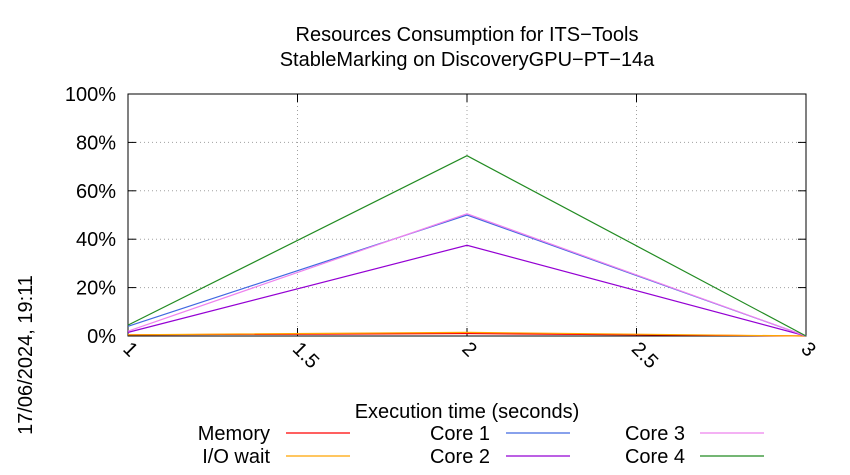 The image size is (850, 475). What do you see at coordinates (468, 349) in the screenshot?
I see `x-tick-label: 2` at bounding box center [468, 349].